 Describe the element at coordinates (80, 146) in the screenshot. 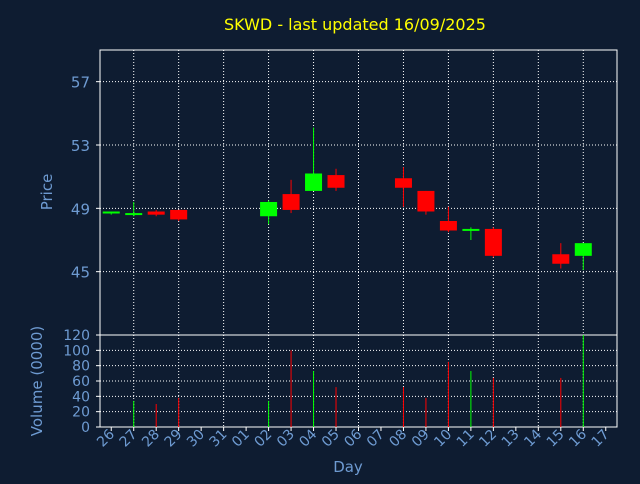

I see `price-tick-label: 53` at that location.